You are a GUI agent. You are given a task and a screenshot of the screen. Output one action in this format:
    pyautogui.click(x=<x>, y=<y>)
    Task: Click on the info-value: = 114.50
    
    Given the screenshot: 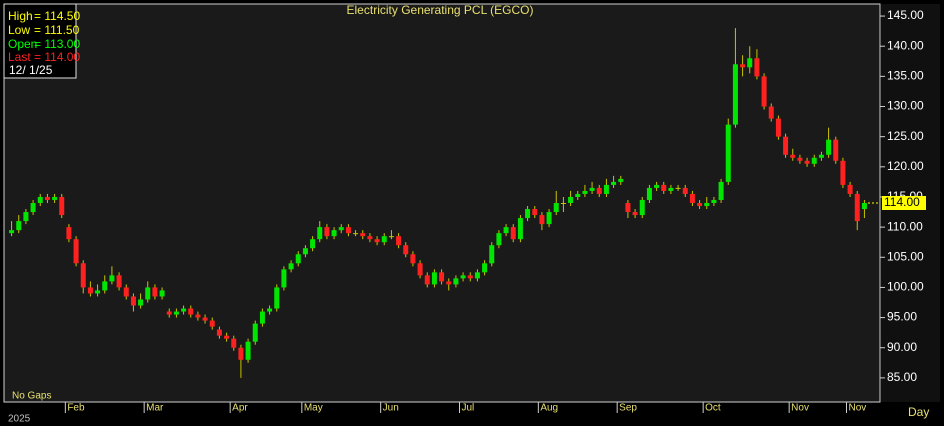 What is the action you would take?
    pyautogui.click(x=57, y=16)
    